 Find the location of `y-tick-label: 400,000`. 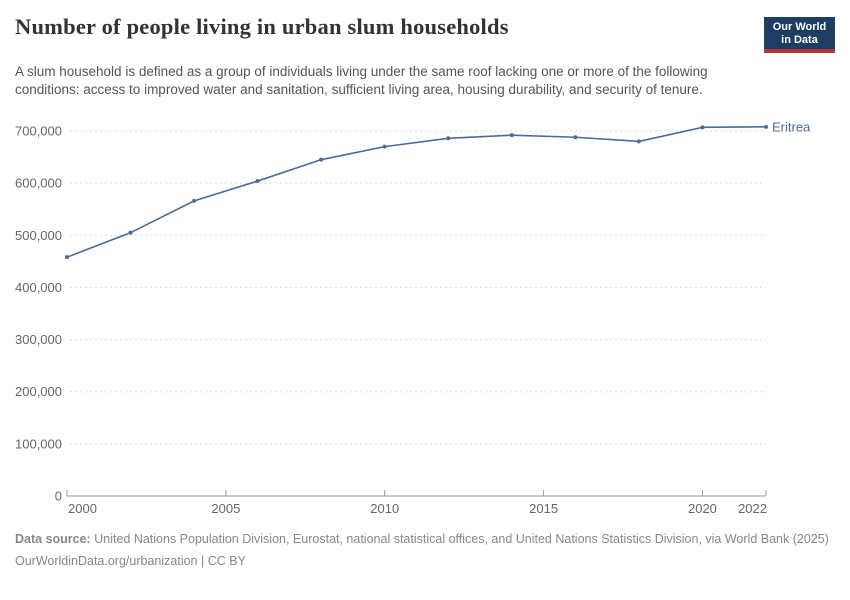

y-tick-label: 400,000 is located at coordinates (38, 287).